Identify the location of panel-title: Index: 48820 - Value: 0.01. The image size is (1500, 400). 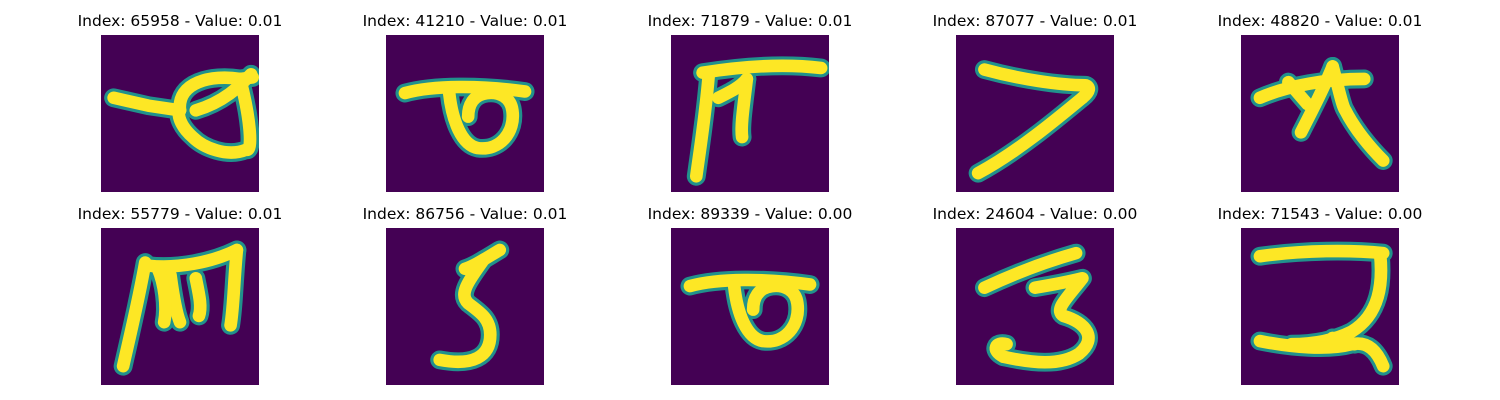
(1320, 21).